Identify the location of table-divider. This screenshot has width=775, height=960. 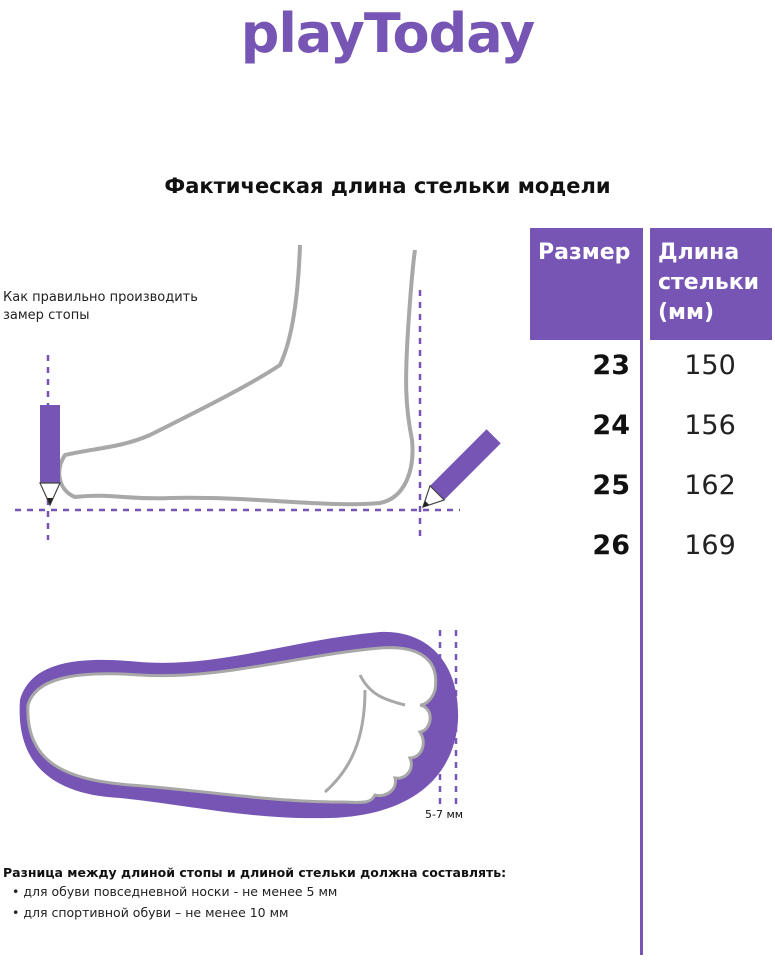
(641, 647).